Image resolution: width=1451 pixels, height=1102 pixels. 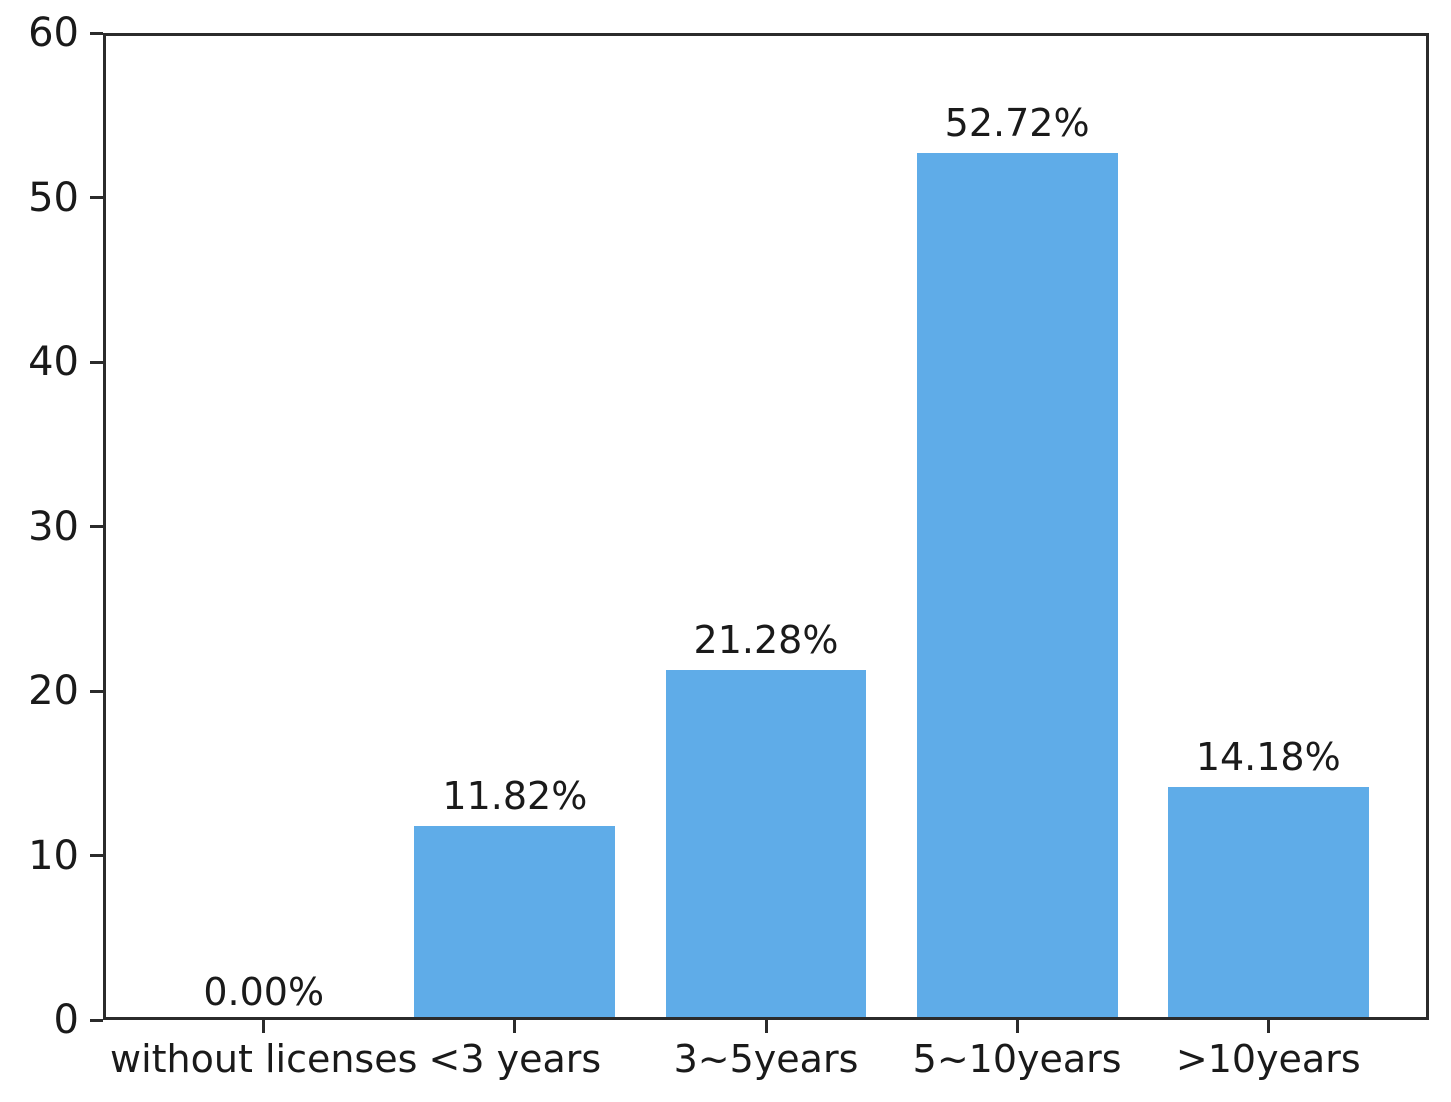 I want to click on bar-value-label: 52.72%, so click(x=1017, y=122).